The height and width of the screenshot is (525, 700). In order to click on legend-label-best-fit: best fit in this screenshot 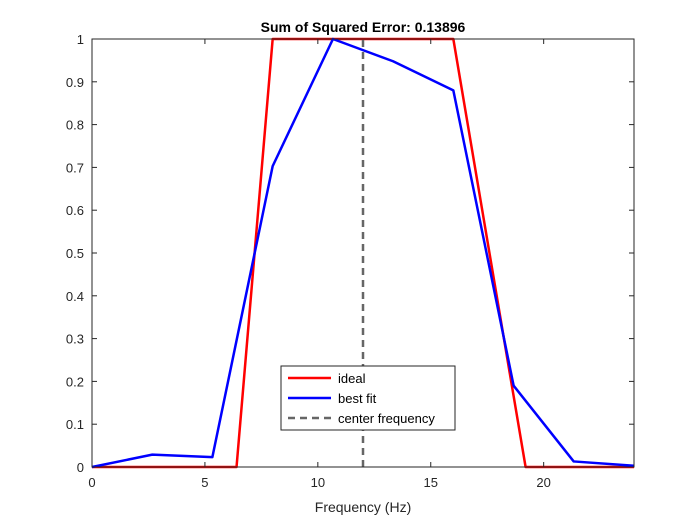, I will do `click(357, 398)`.